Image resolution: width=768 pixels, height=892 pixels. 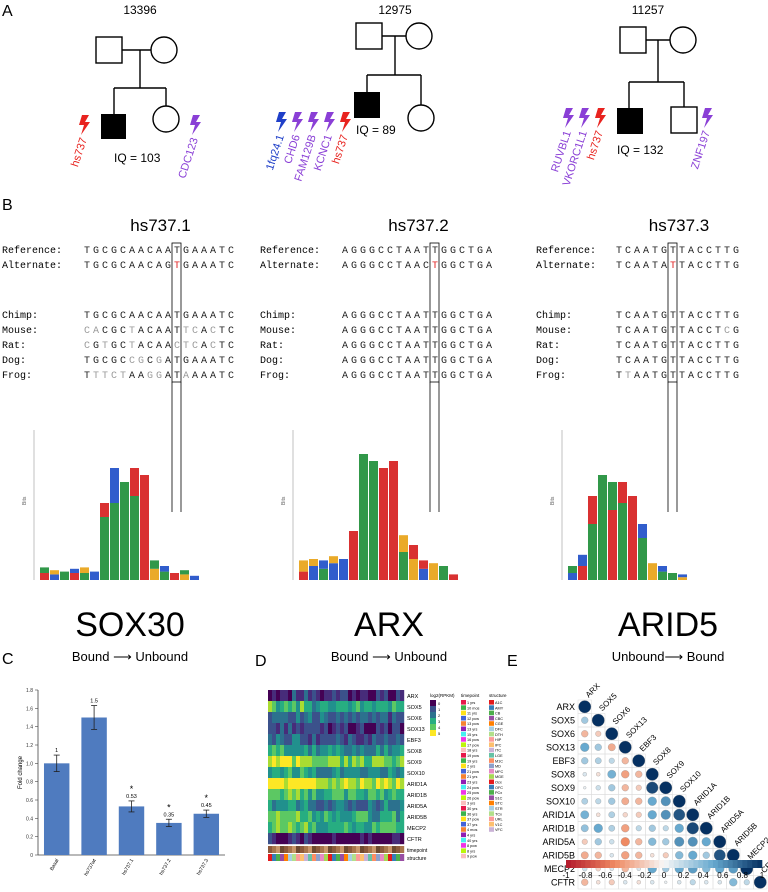 I want to click on structure-swatch, so click(x=491, y=803).